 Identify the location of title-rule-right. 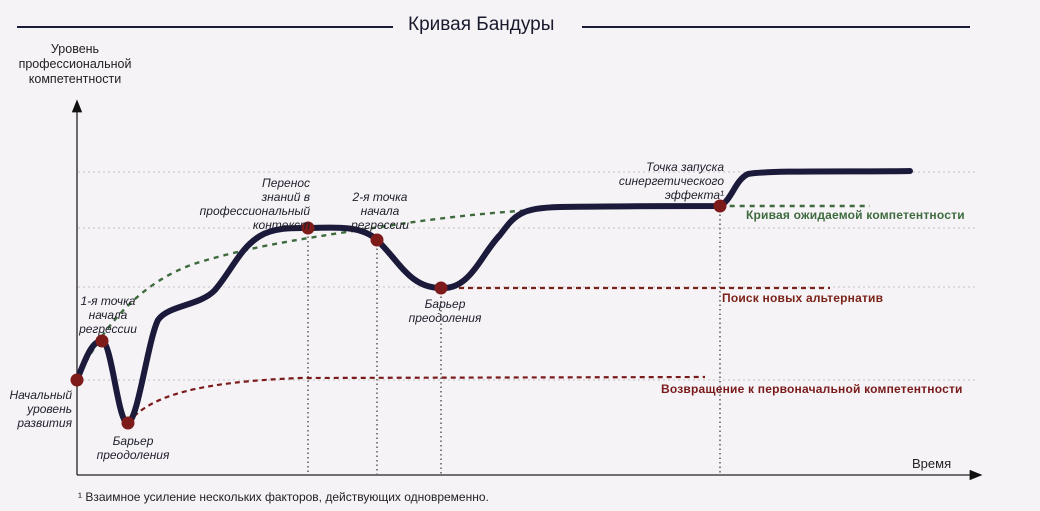
(776, 27).